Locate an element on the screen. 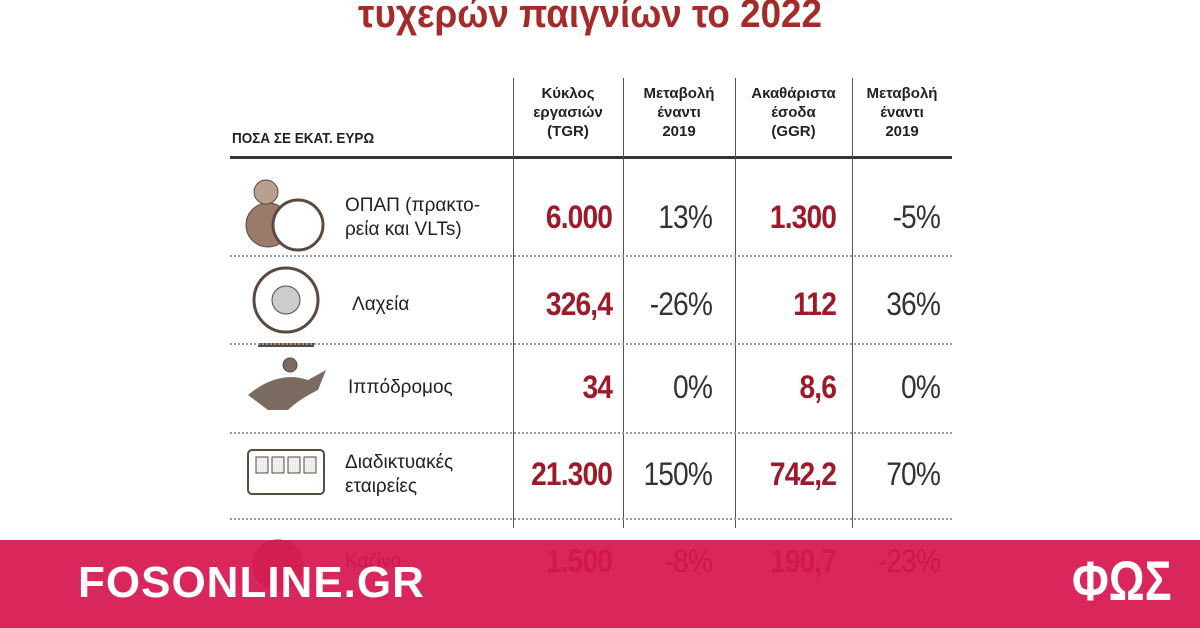  cell: 1.300 is located at coordinates (803, 217).